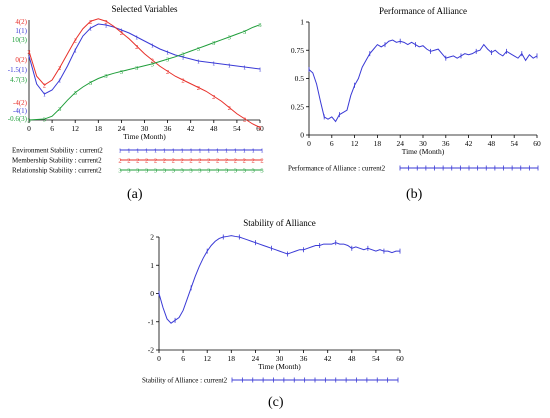 The width and height of the screenshot is (550, 418). What do you see at coordinates (256, 358) in the screenshot?
I see `c-x-tick-label: 24` at bounding box center [256, 358].